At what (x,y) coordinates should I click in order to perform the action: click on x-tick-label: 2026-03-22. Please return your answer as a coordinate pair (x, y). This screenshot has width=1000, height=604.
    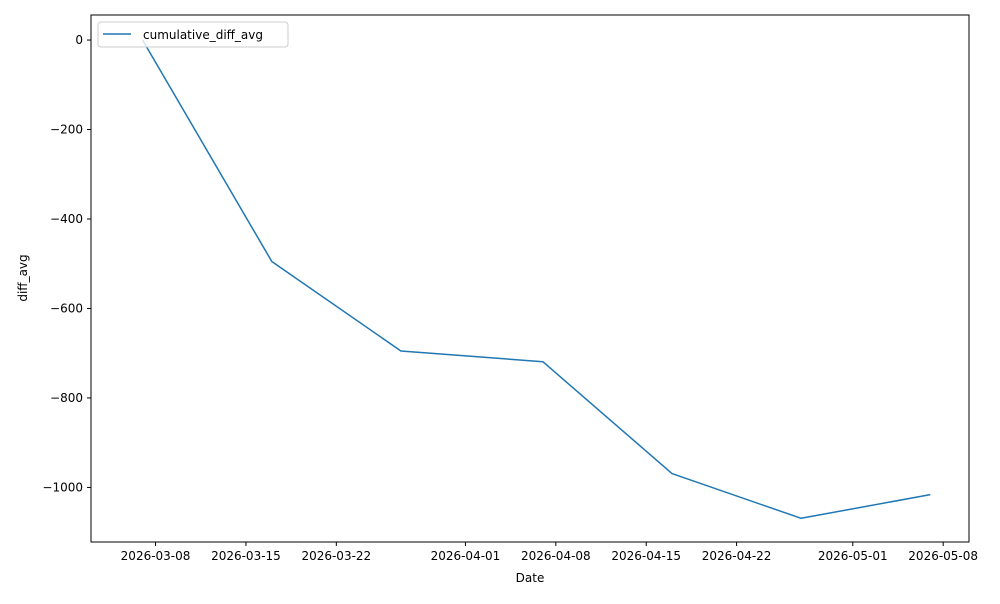
    Looking at the image, I should click on (336, 556).